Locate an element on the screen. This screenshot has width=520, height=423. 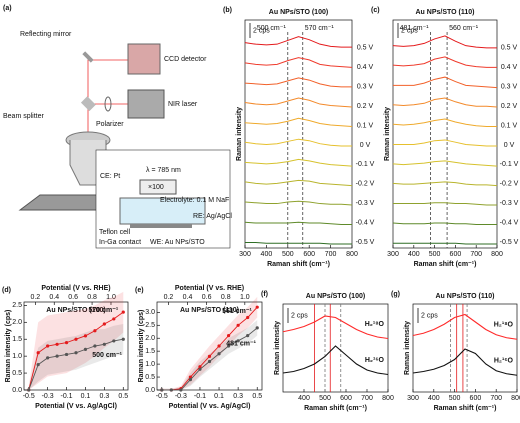
peak-label: 481 cm⁻¹ is located at coordinates (415, 28).